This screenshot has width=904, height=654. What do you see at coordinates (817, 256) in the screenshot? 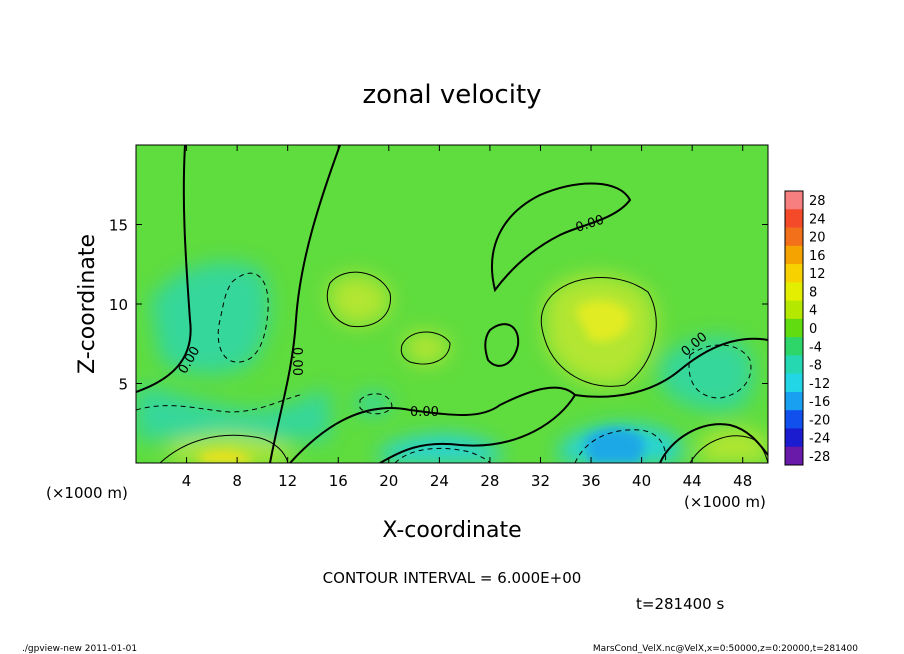
I see `colorbar-label: 16` at bounding box center [817, 256].